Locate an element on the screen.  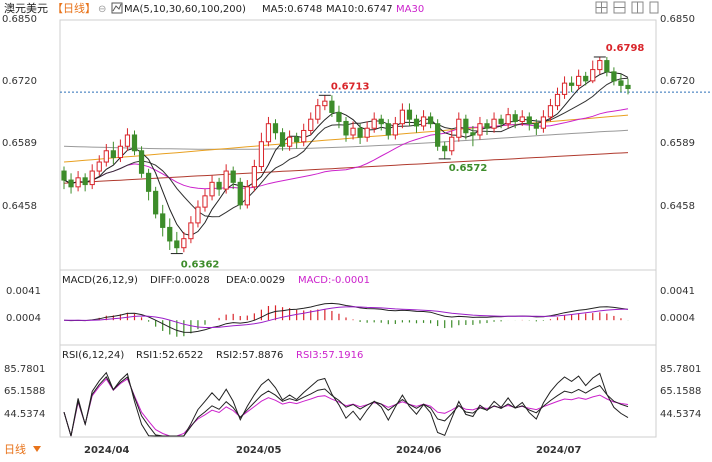
period-tab: 日线 is located at coordinates (15, 449).